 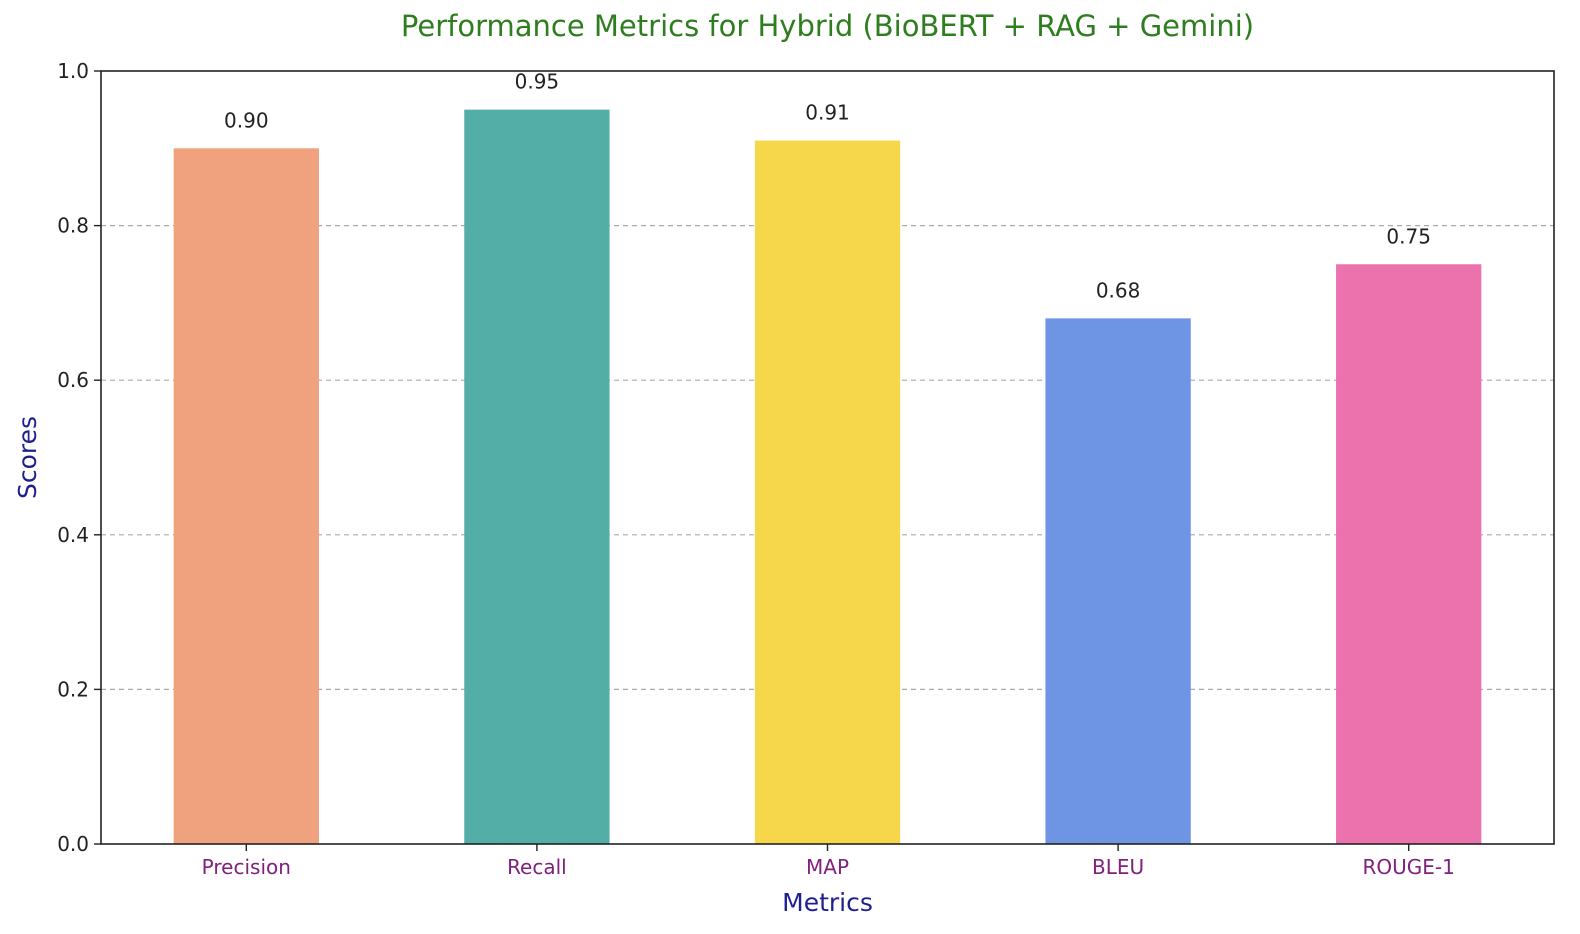 What do you see at coordinates (827, 492) in the screenshot?
I see `bar-map` at bounding box center [827, 492].